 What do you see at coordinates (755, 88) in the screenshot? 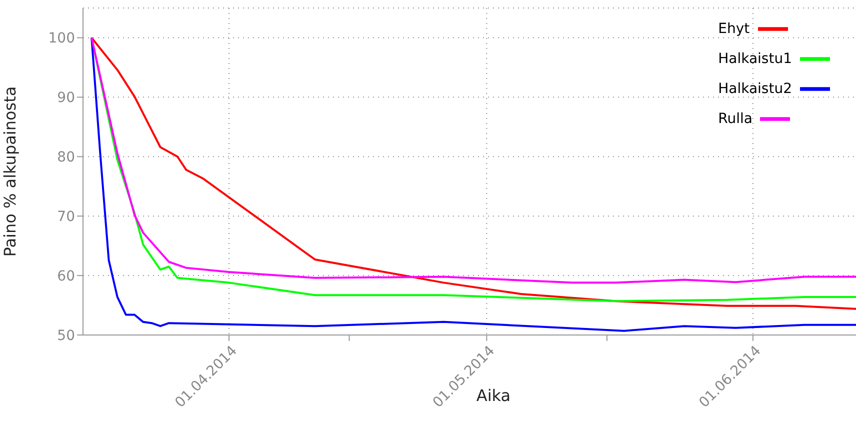
I see `legend-label: Halkaistu2` at bounding box center [755, 88].